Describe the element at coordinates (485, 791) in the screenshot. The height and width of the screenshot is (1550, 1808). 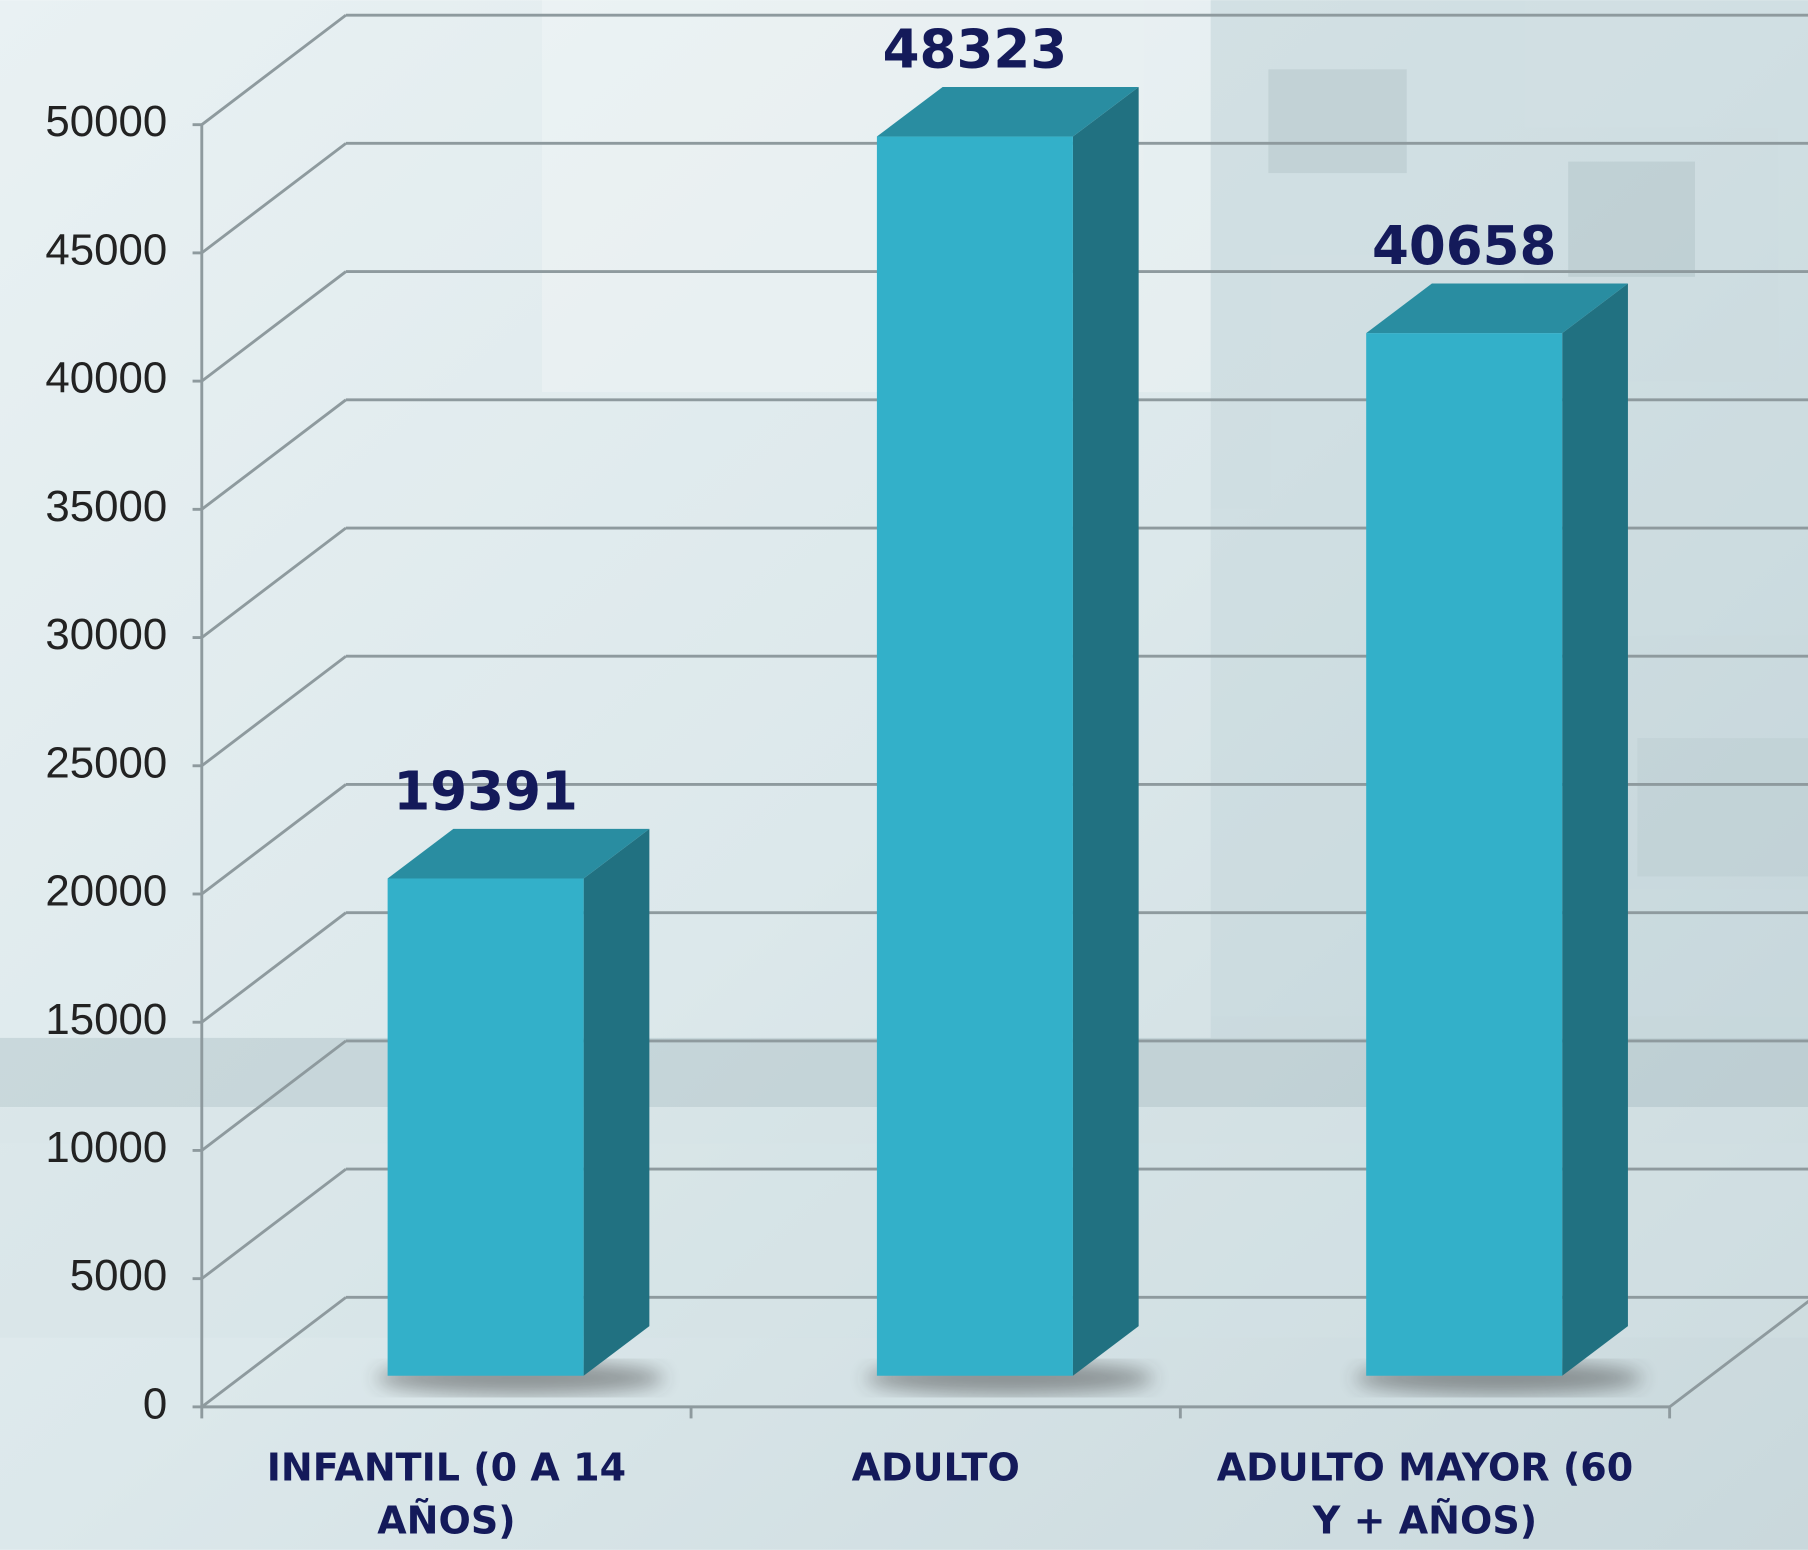
I see `data-label: 19391` at that location.